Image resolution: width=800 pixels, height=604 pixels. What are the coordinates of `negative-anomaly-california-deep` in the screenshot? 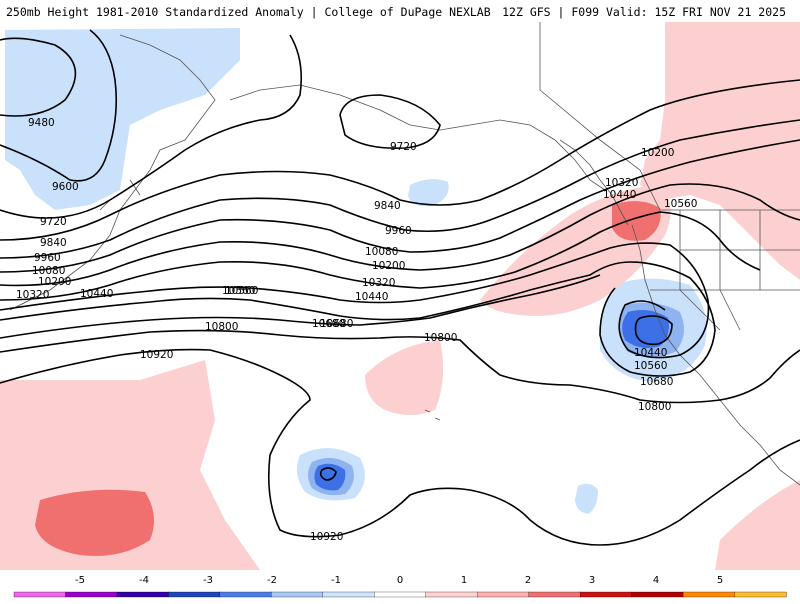 It's located at (645, 329).